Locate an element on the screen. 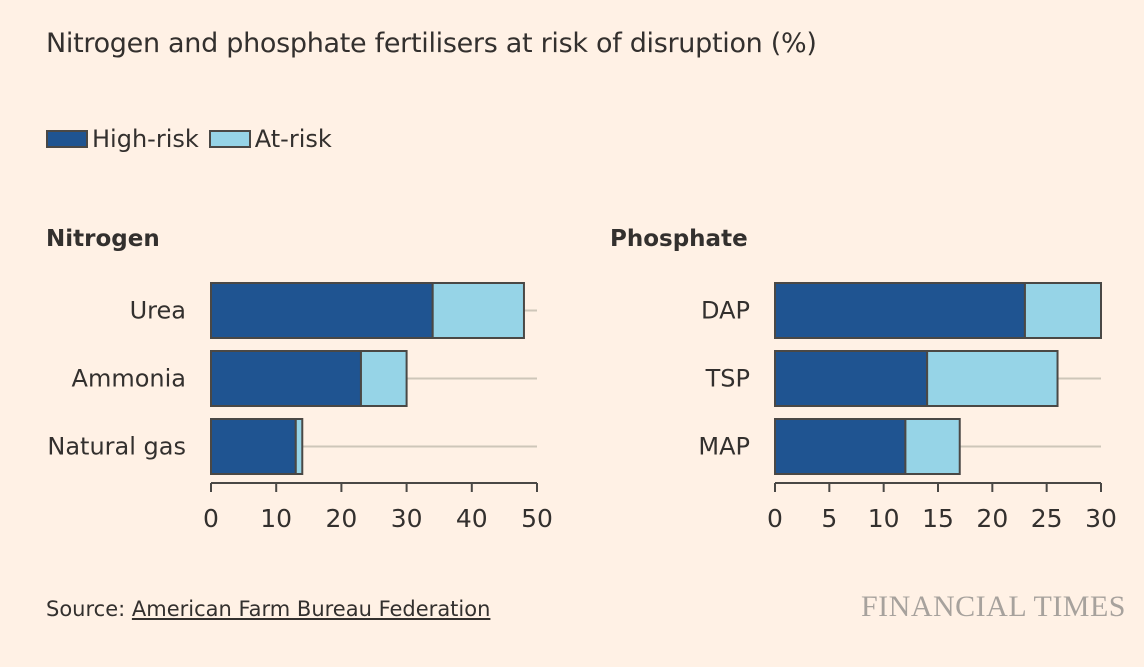 This screenshot has height=667, width=1144. bar-ammonia-high-risk is located at coordinates (286, 378).